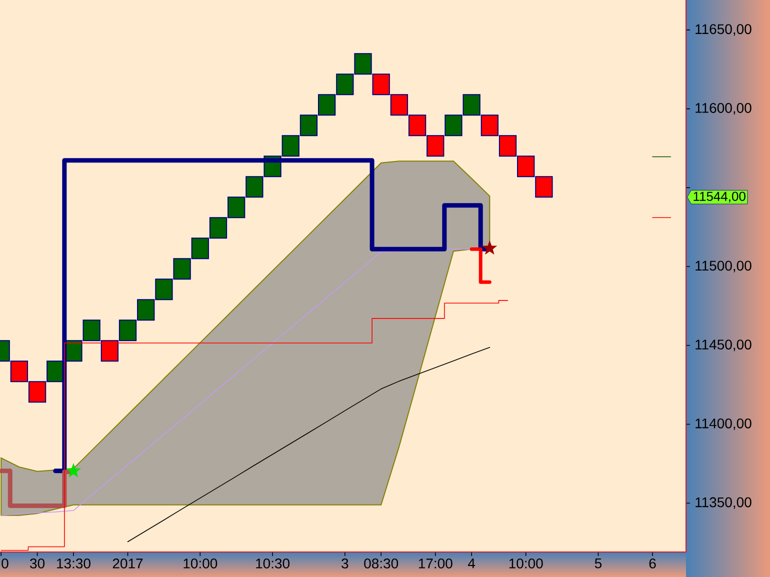  I want to click on x-tick-label: 4, so click(472, 563).